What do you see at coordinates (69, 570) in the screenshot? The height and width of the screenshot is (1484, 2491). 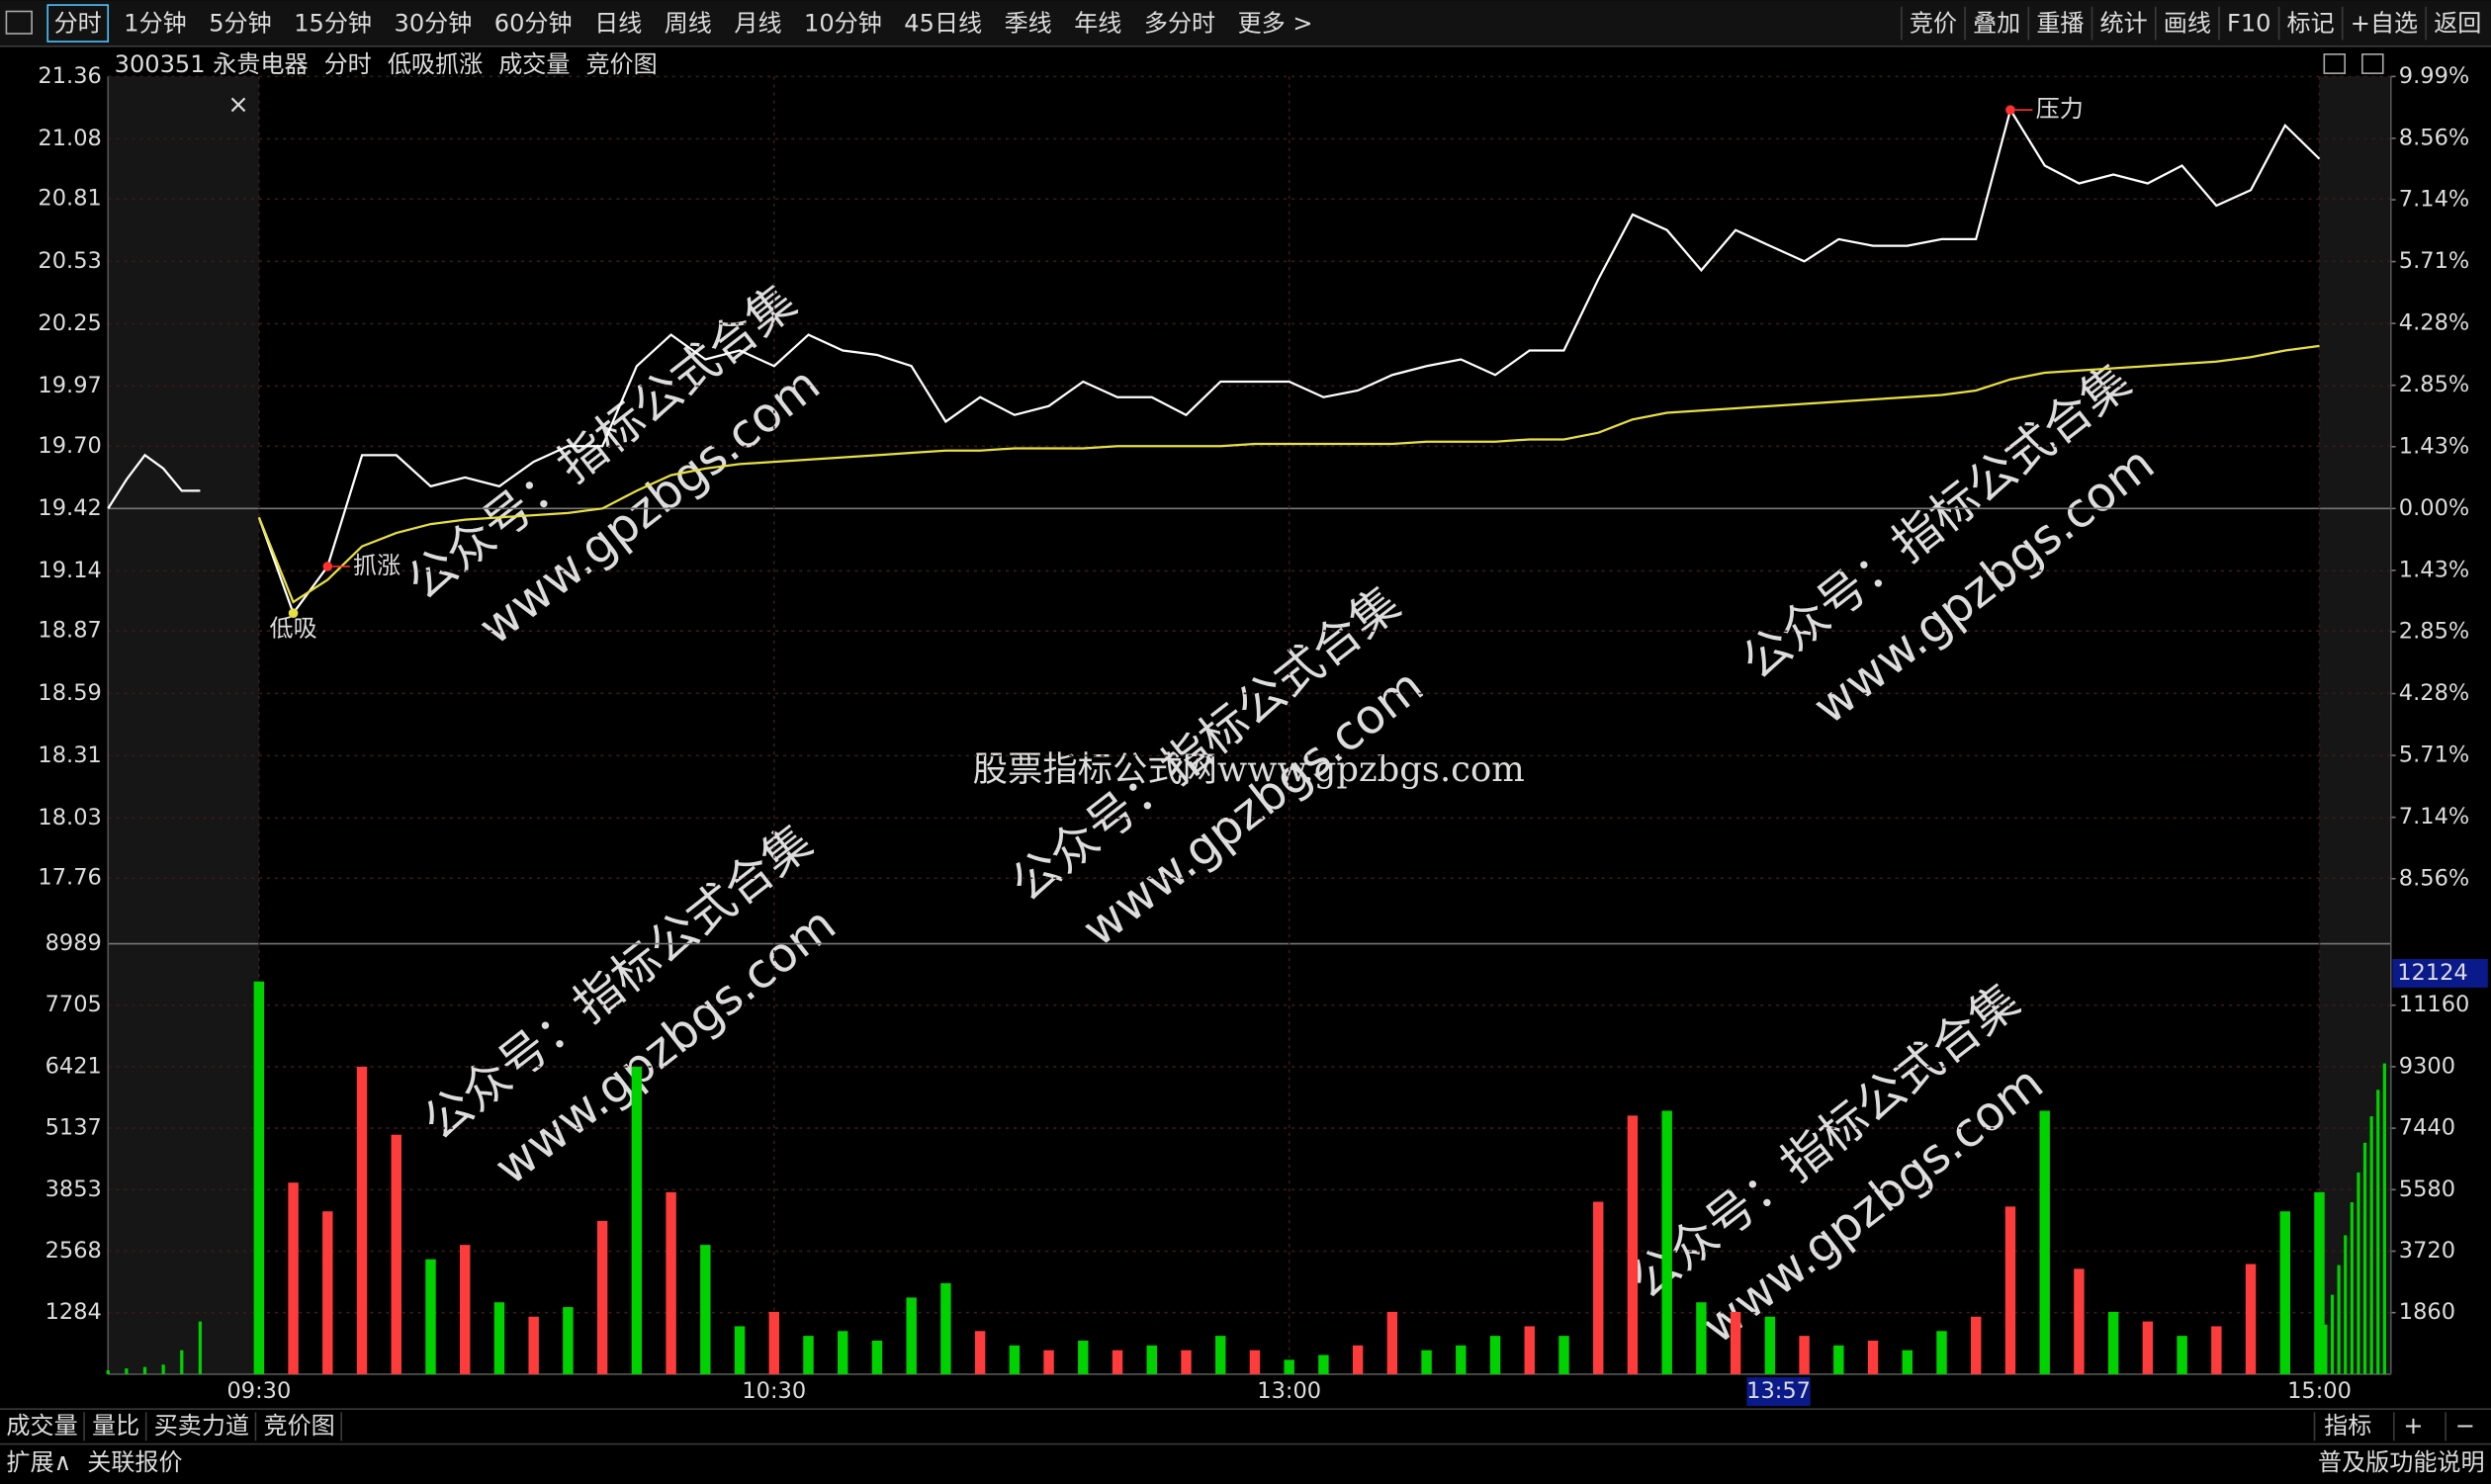 I see `price-tick-label: 19.14` at bounding box center [69, 570].